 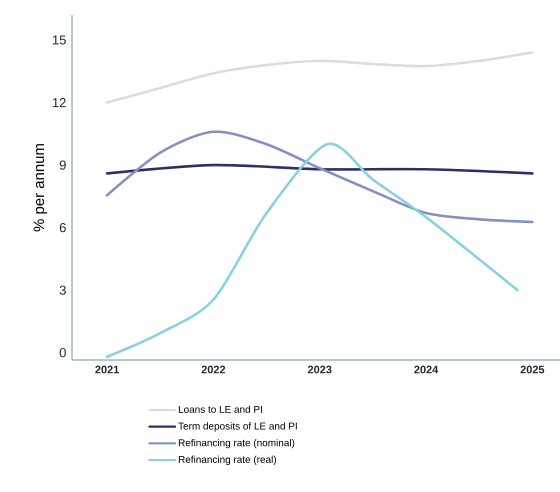 What do you see at coordinates (107, 370) in the screenshot?
I see `x-tick-label: 2021` at bounding box center [107, 370].